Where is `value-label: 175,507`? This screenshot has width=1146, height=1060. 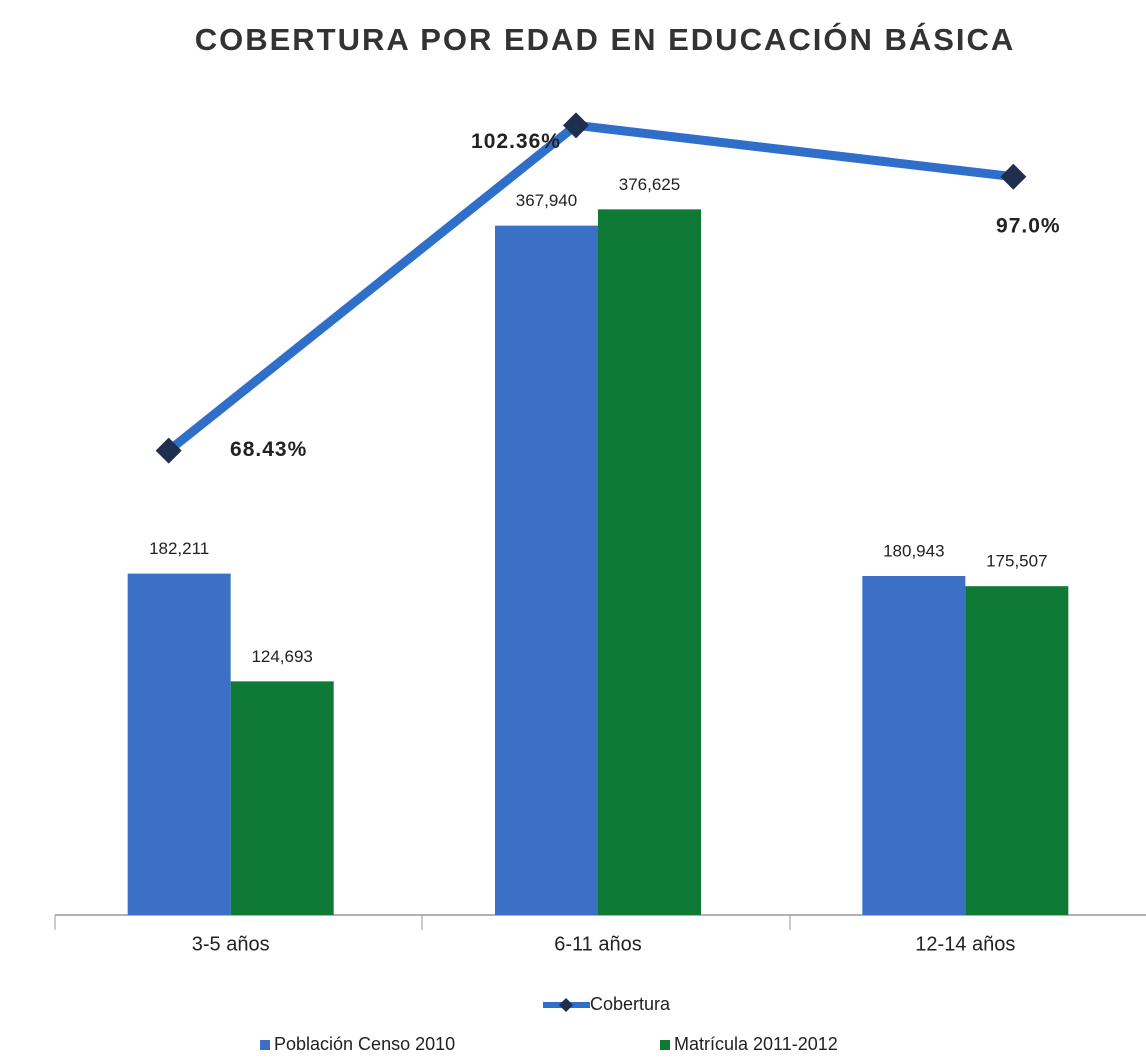
value-label: 175,507 is located at coordinates (1016, 561).